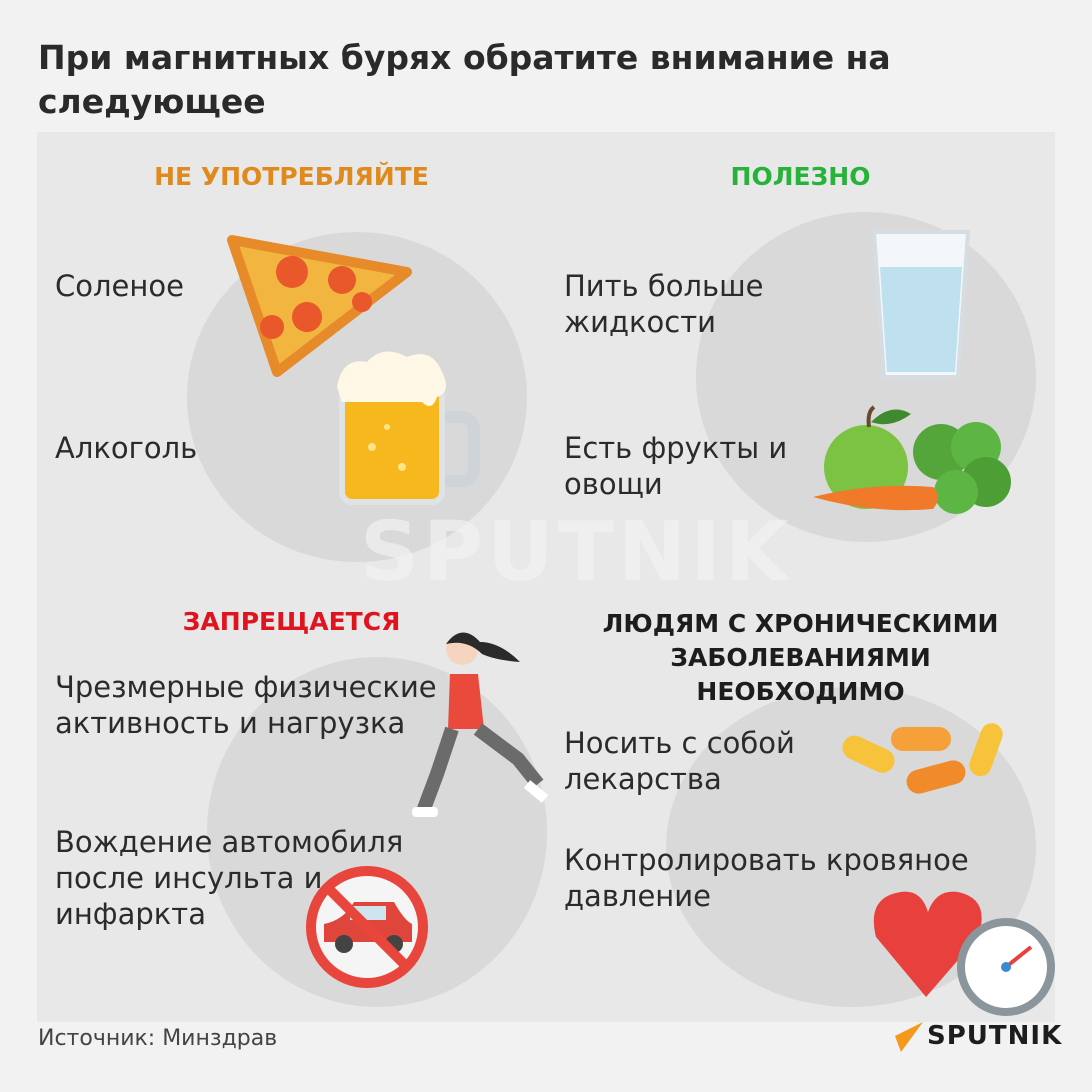 The image size is (1092, 1092). I want to click on sputnik-logo: SPUTNIK, so click(977, 1036).